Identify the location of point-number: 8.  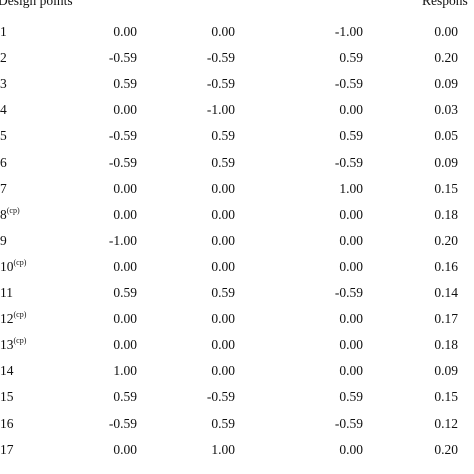
(3, 214).